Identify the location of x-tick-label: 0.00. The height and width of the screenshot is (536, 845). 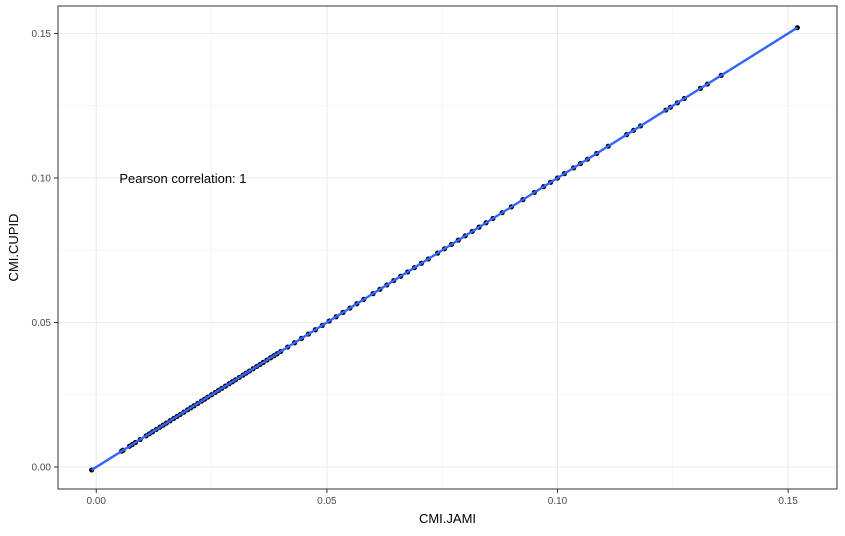
(97, 501).